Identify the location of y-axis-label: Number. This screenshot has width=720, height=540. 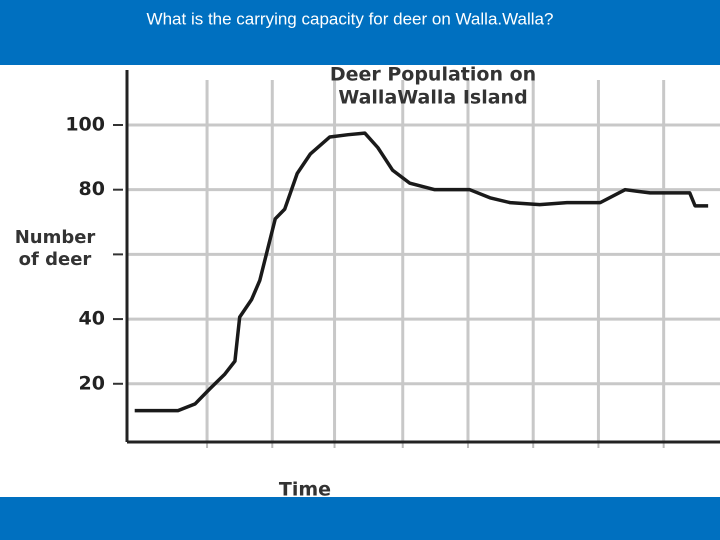
(55, 237).